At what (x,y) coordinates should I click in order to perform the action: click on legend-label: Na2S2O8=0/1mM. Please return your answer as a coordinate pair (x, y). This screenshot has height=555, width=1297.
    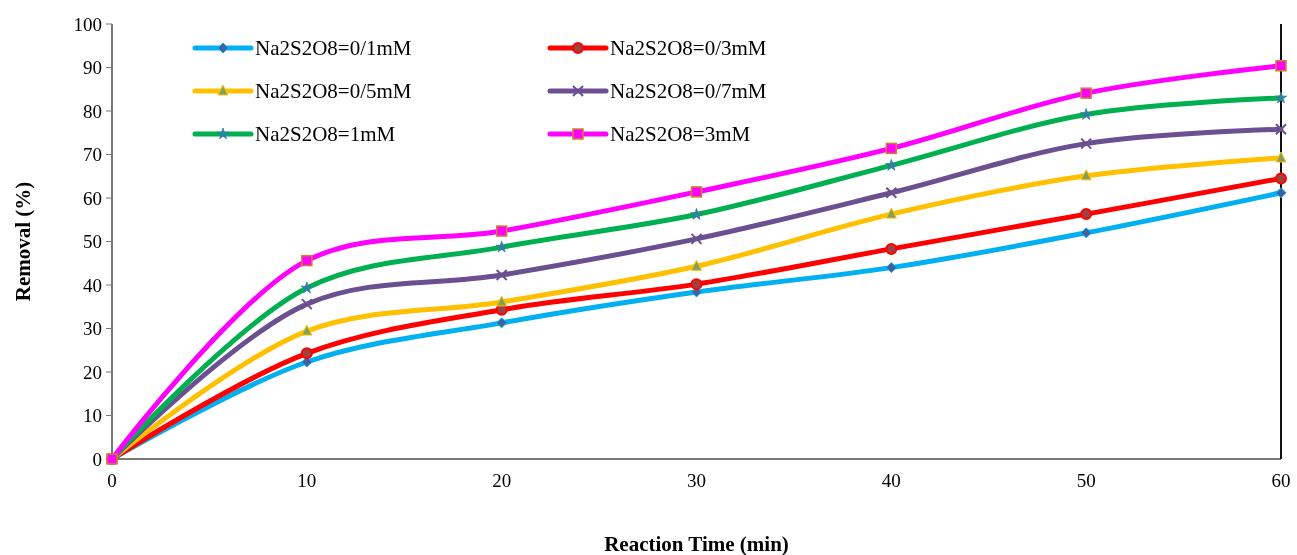
    Looking at the image, I should click on (333, 48).